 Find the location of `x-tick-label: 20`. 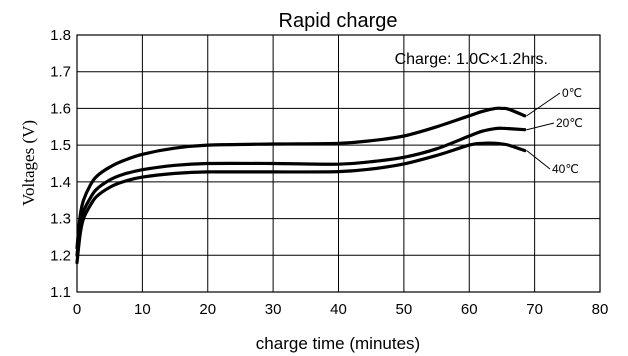

x-tick-label: 20 is located at coordinates (207, 309).